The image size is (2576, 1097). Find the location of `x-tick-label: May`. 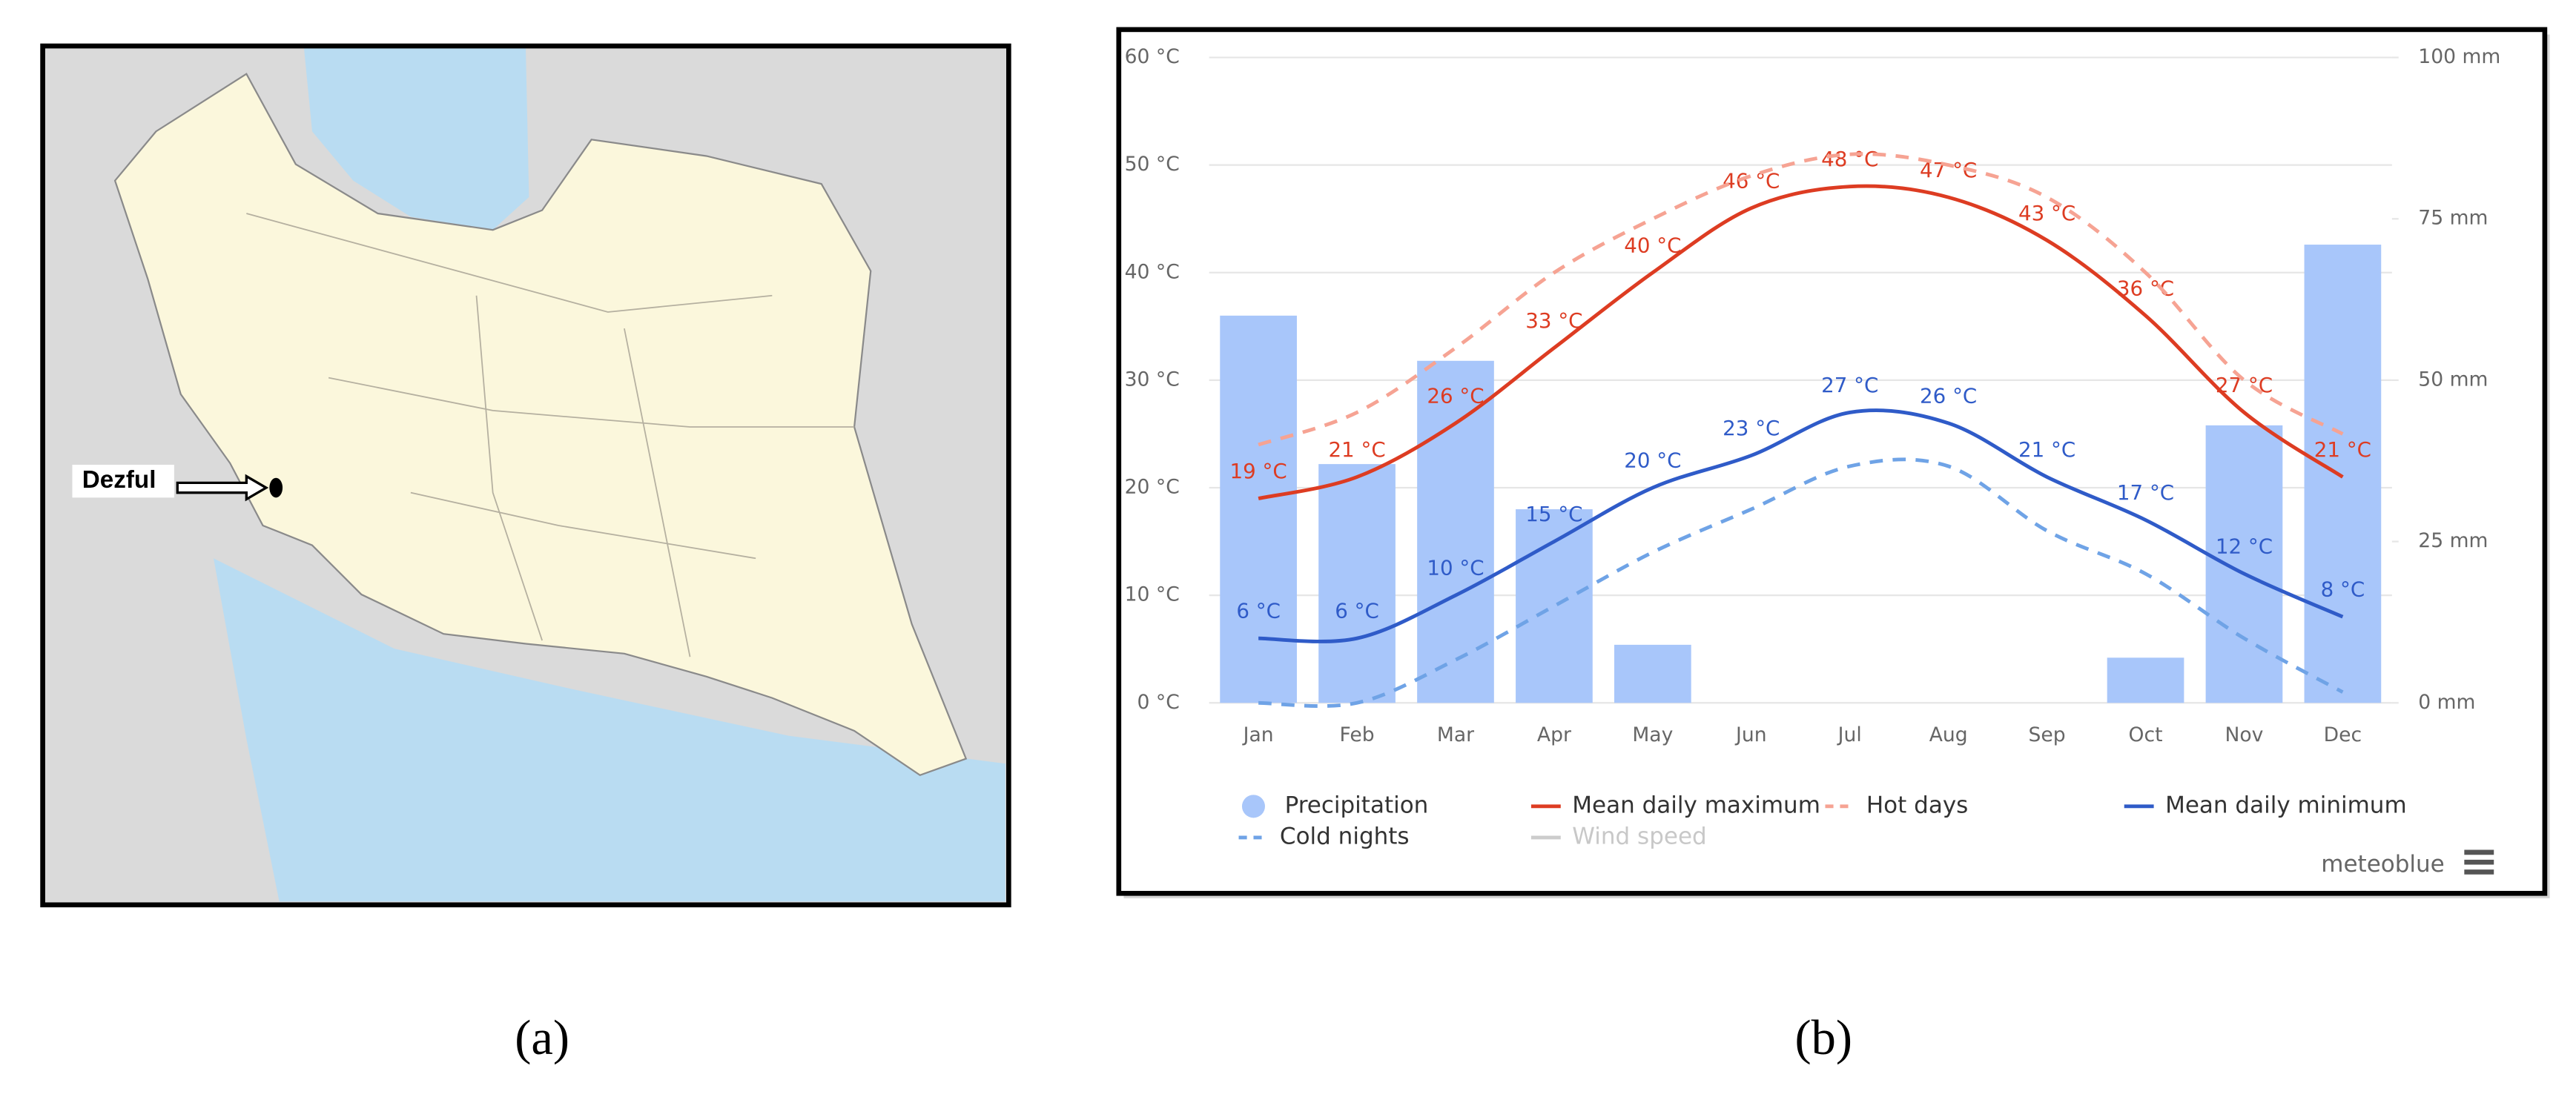

x-tick-label: May is located at coordinates (1652, 735).